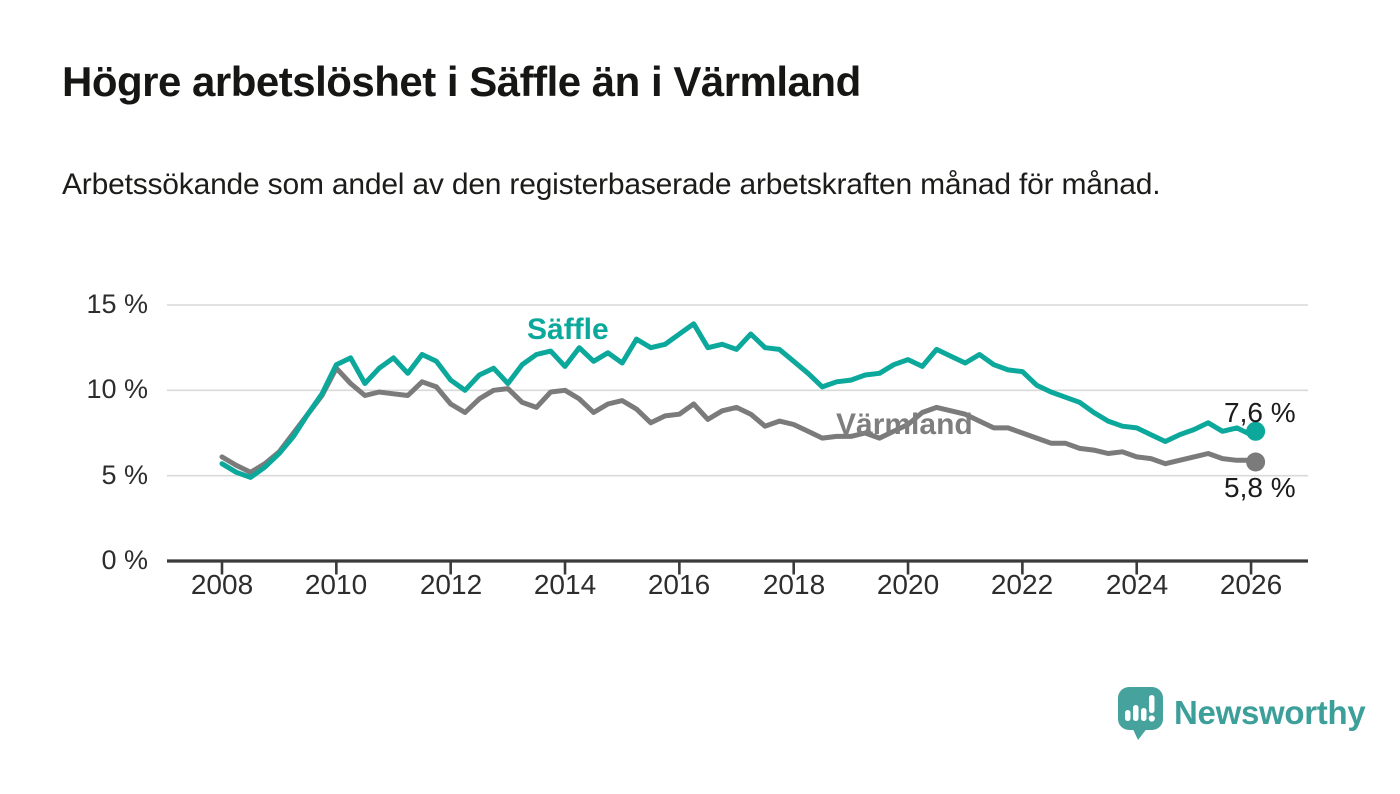  I want to click on y-tick-label-10: 10 %, so click(117, 389).